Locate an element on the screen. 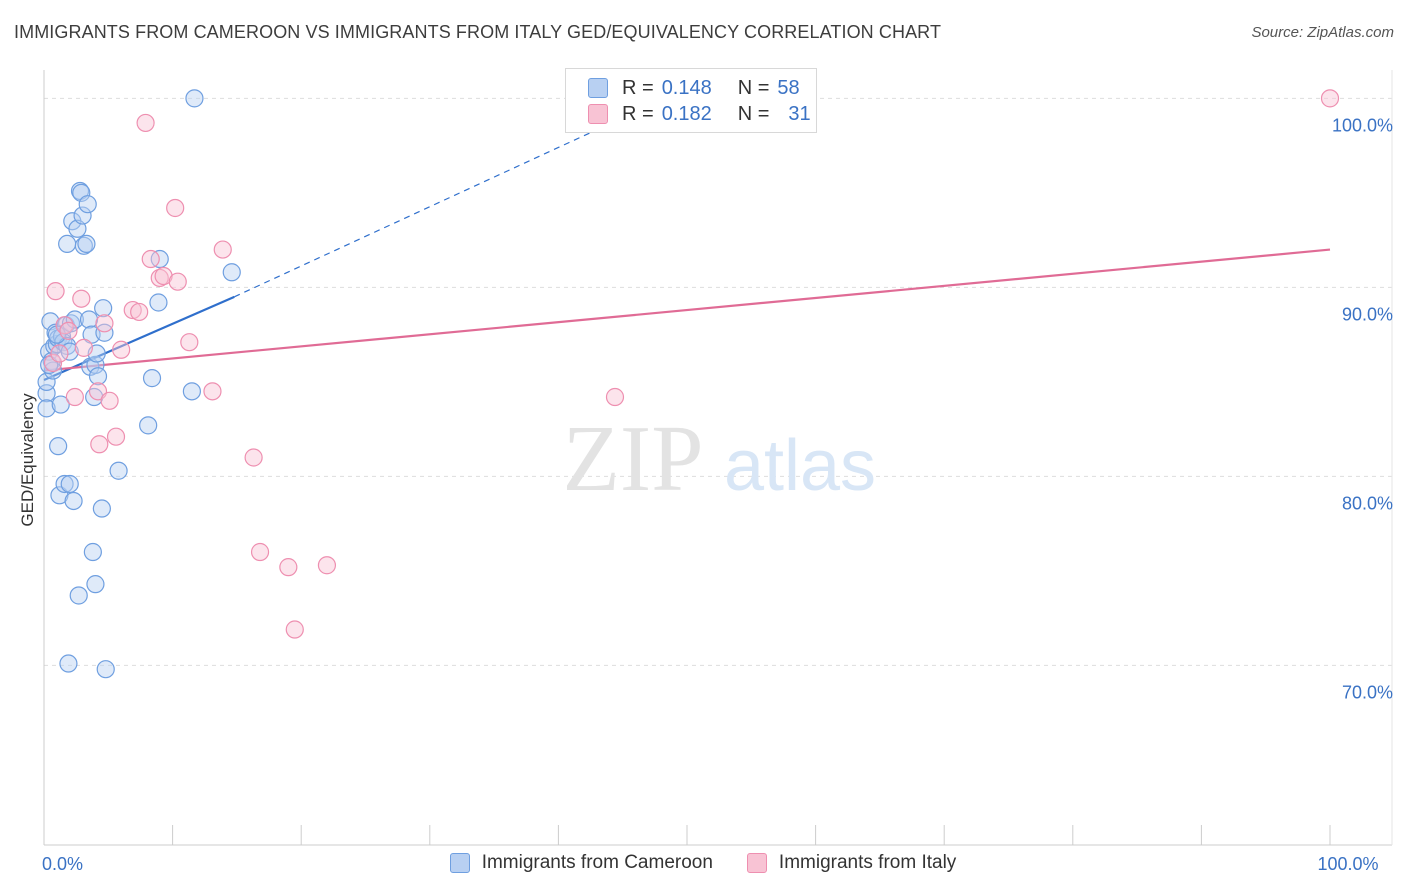 The image size is (1406, 892). stats-legend-row-italy: R = 0.182 N = 31 is located at coordinates (699, 114).